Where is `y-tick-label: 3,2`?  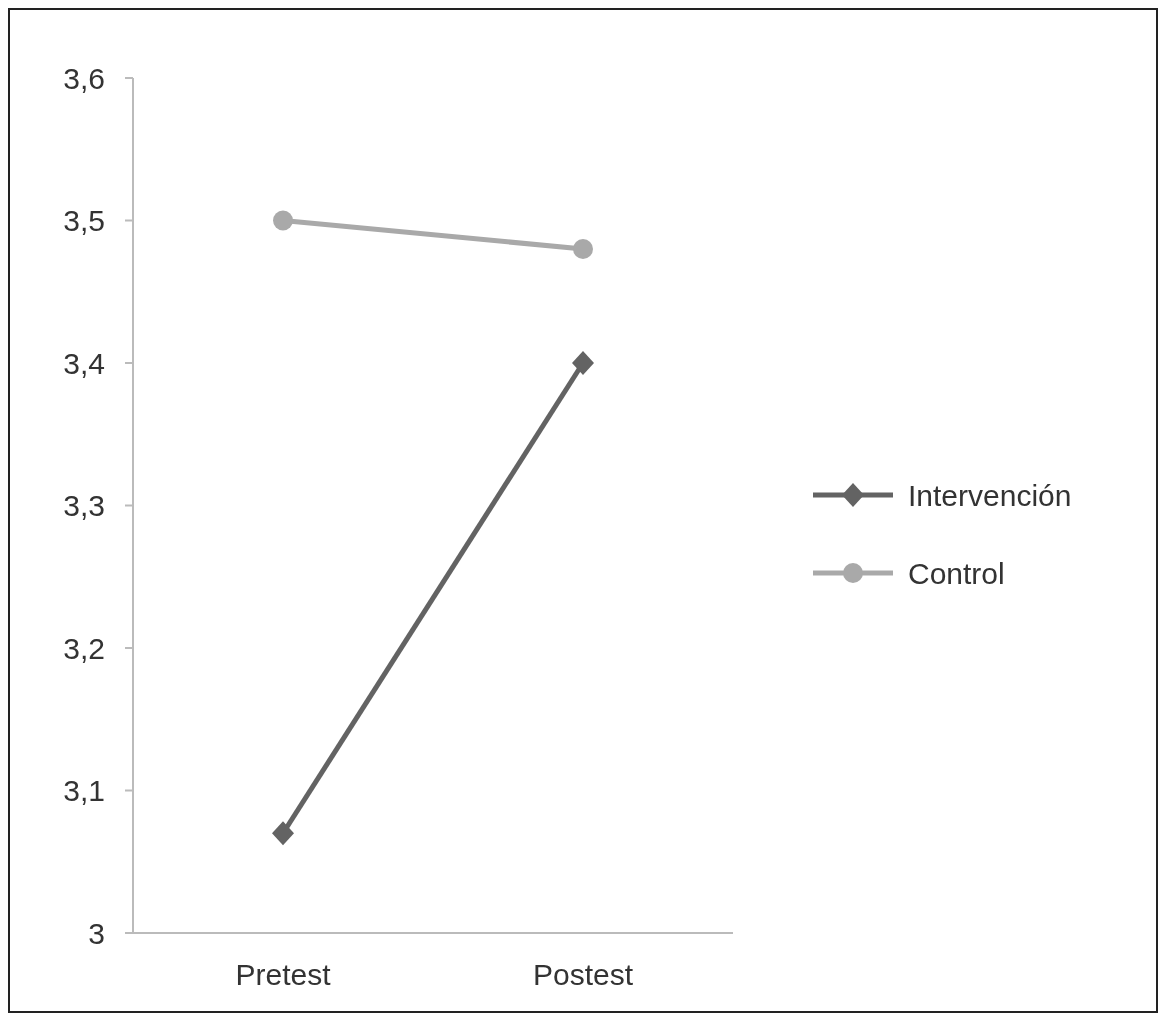
y-tick-label: 3,2 is located at coordinates (84, 648).